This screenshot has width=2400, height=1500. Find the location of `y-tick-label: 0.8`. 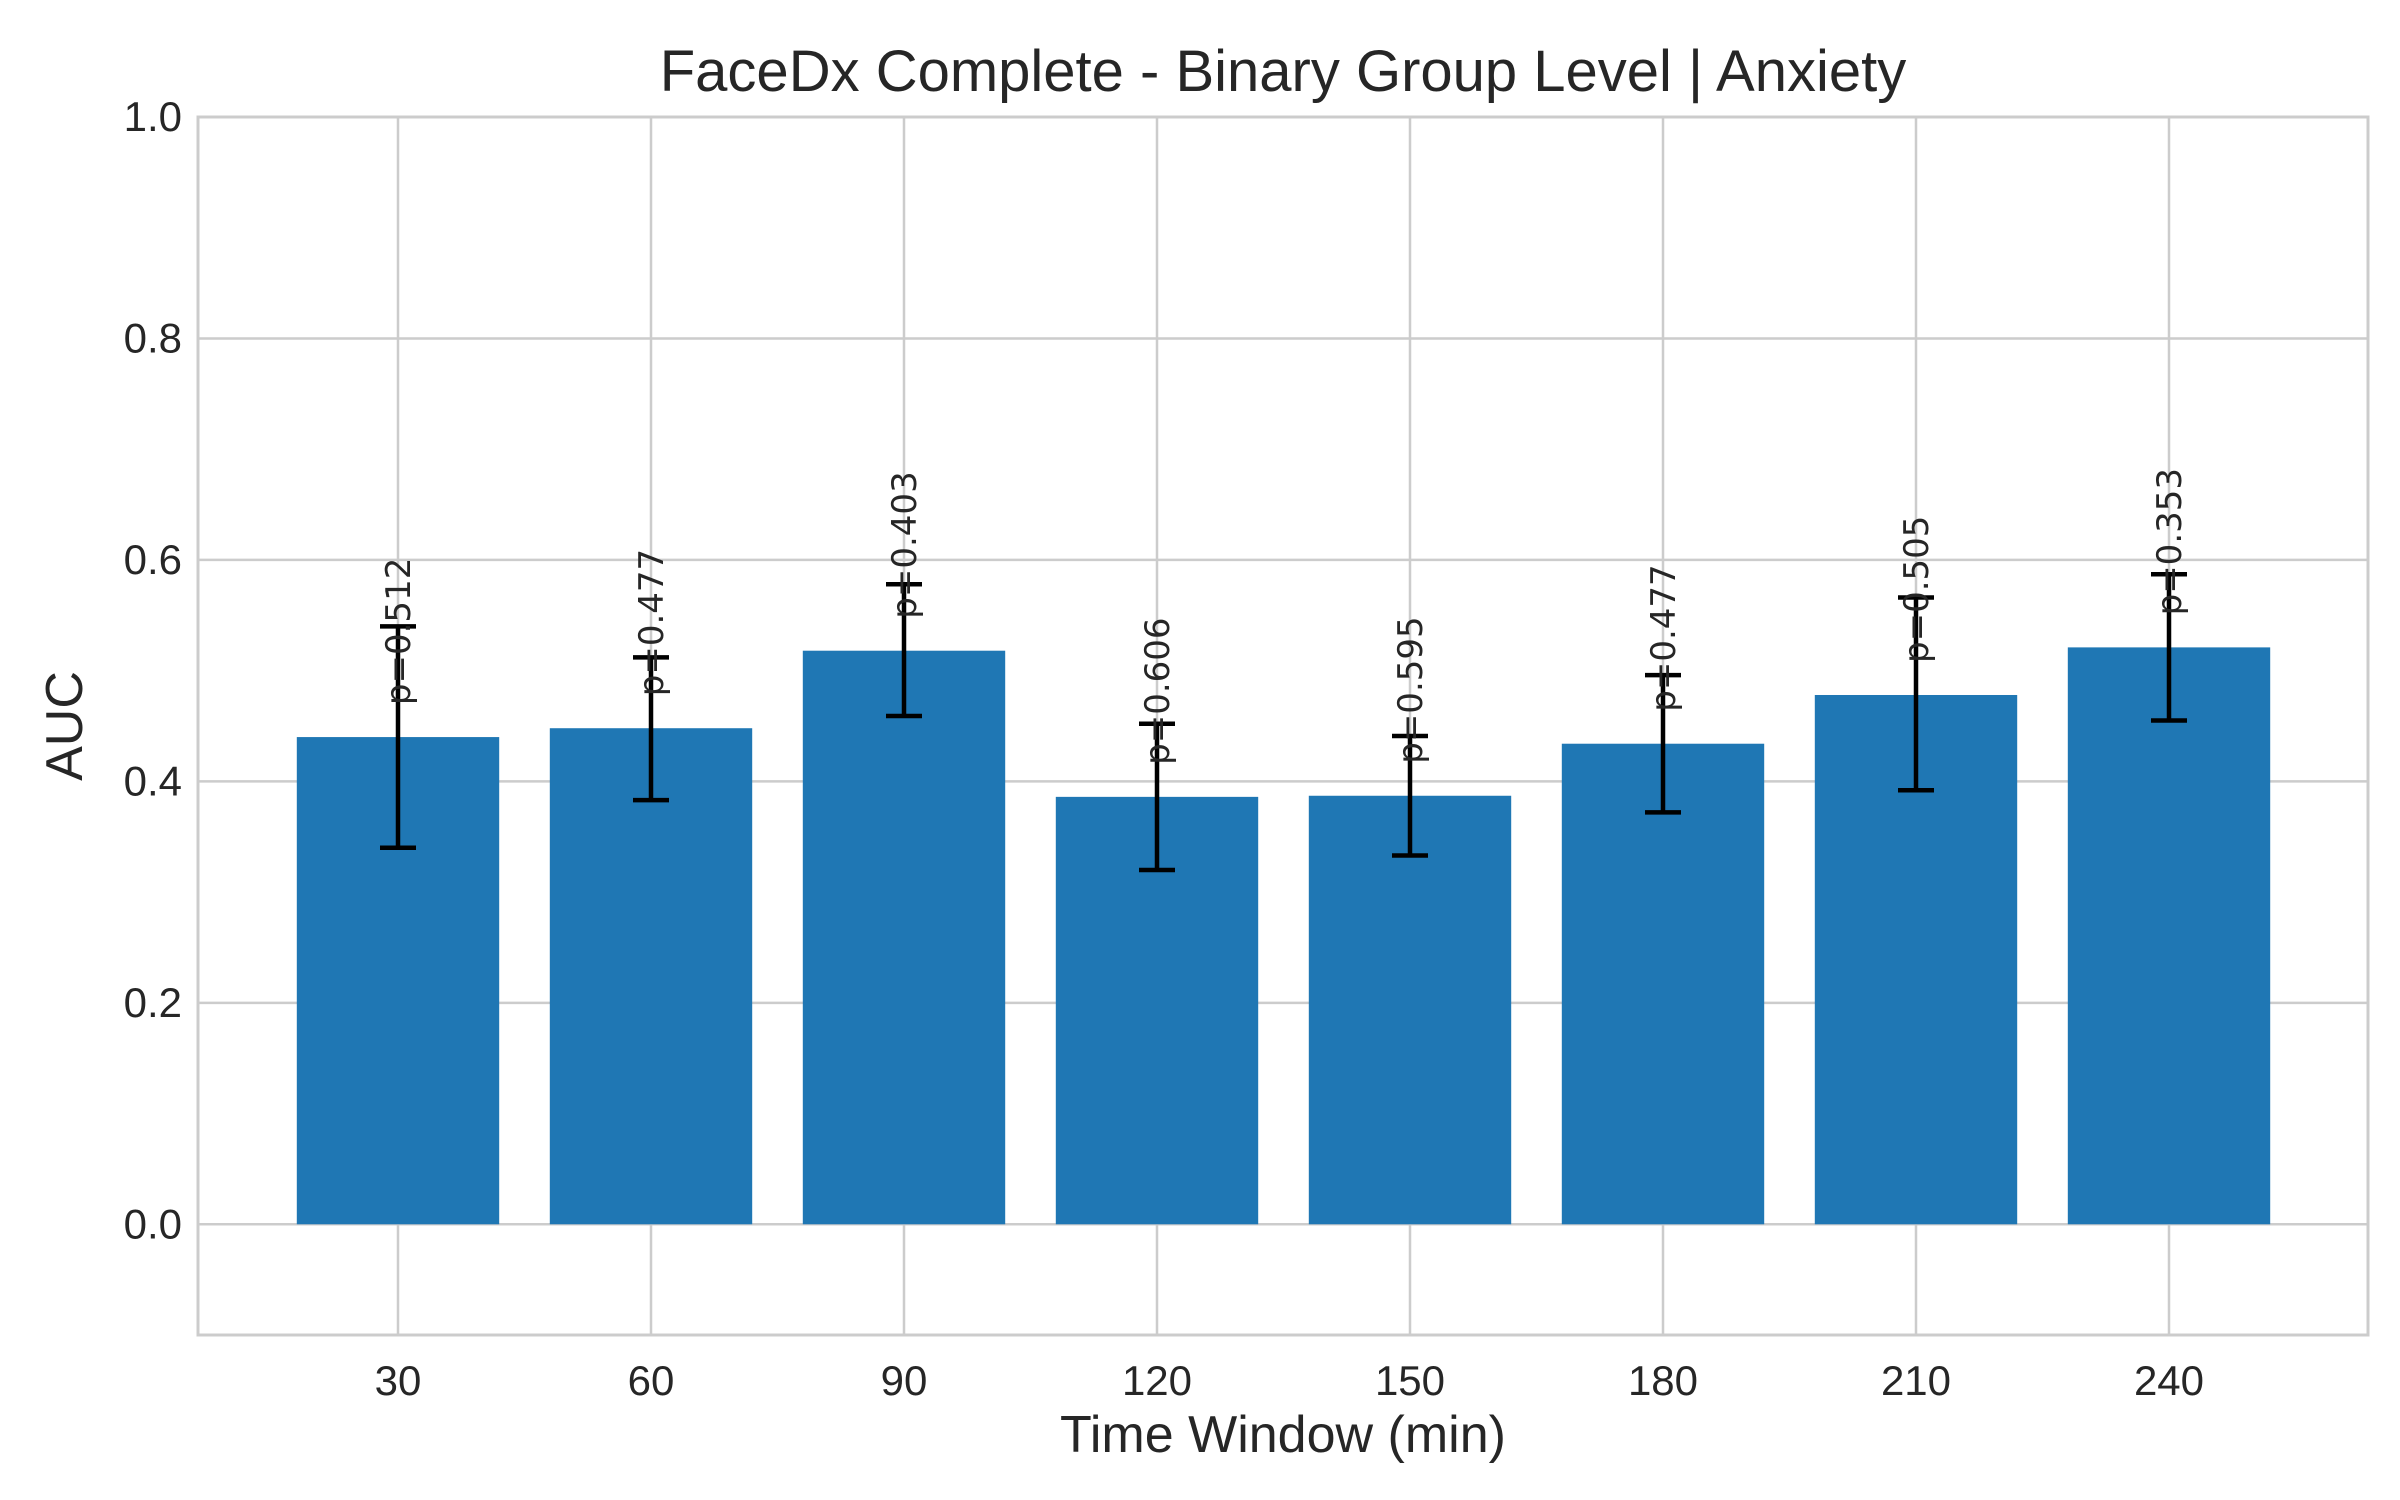

y-tick-label: 0.8 is located at coordinates (153, 337).